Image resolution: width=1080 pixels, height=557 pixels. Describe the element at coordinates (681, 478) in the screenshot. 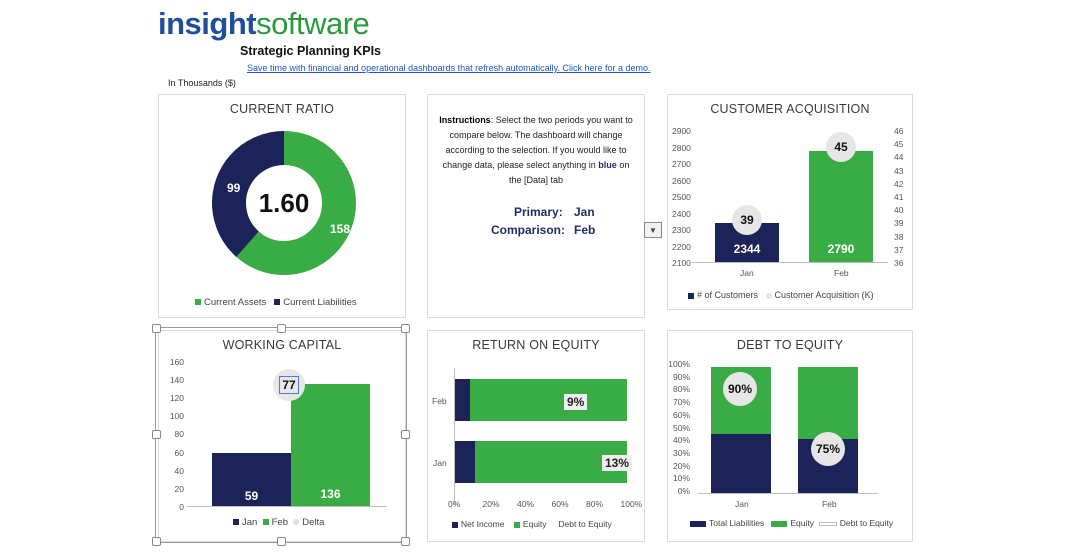

I see `dte-ytick-9: 10%` at that location.